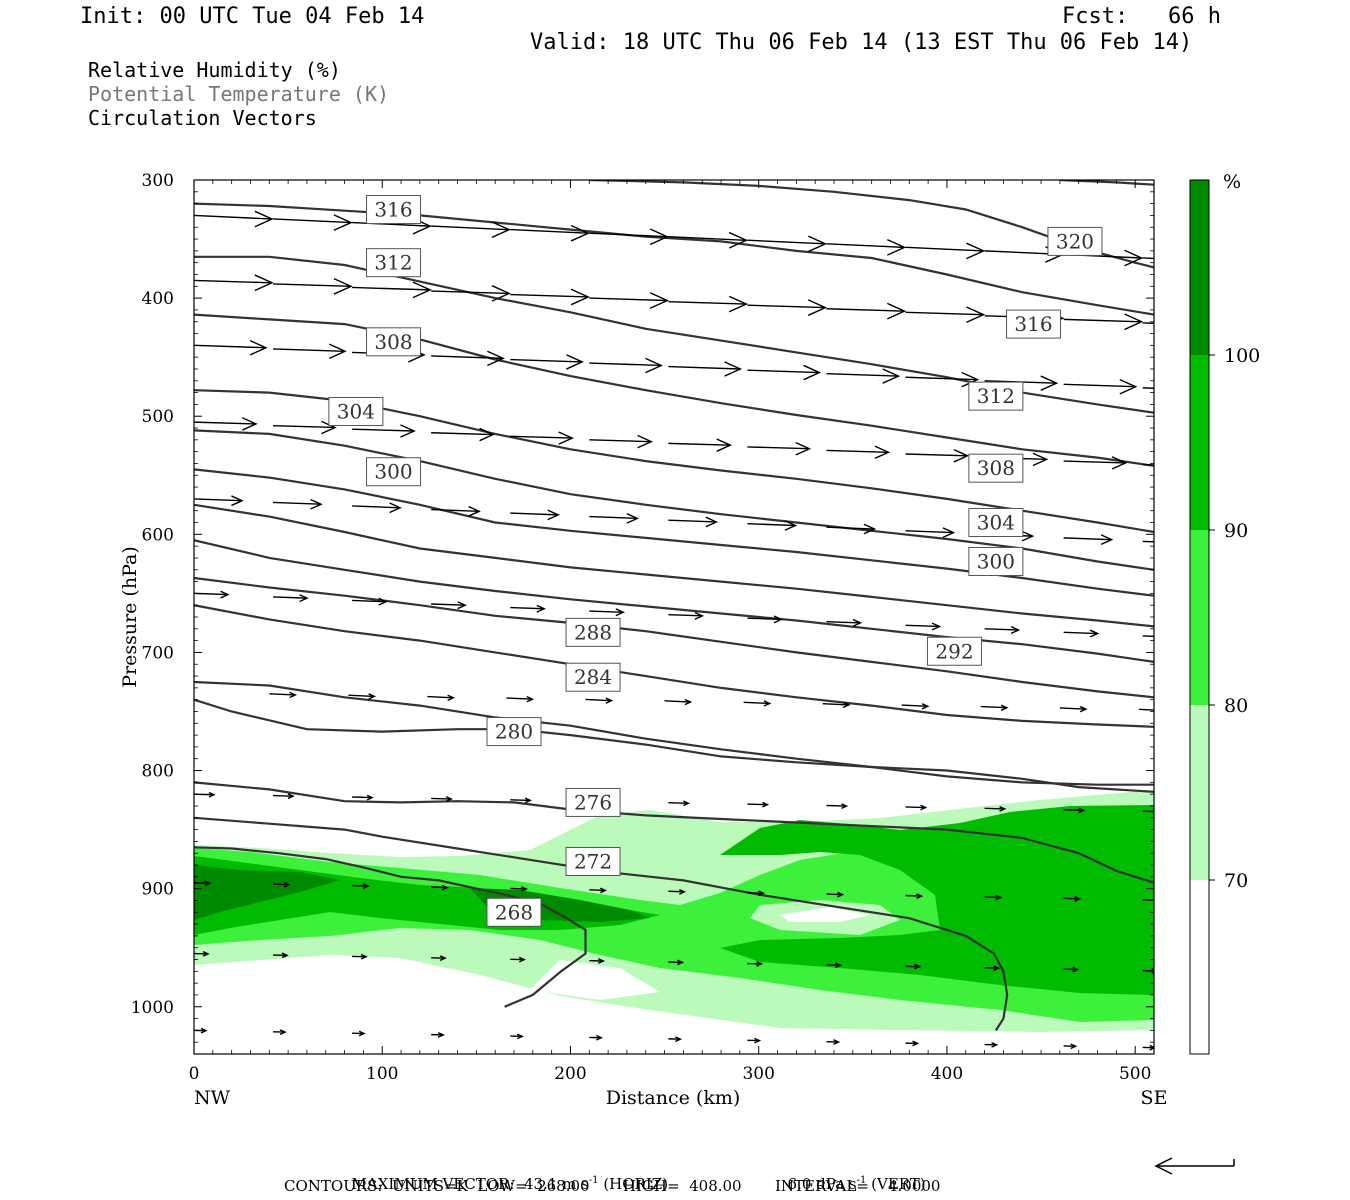 The height and width of the screenshot is (1200, 1350). What do you see at coordinates (852, 1175) in the screenshot?
I see `footer-max-vert: 6.0 dPa s-1 (VERT)` at bounding box center [852, 1175].